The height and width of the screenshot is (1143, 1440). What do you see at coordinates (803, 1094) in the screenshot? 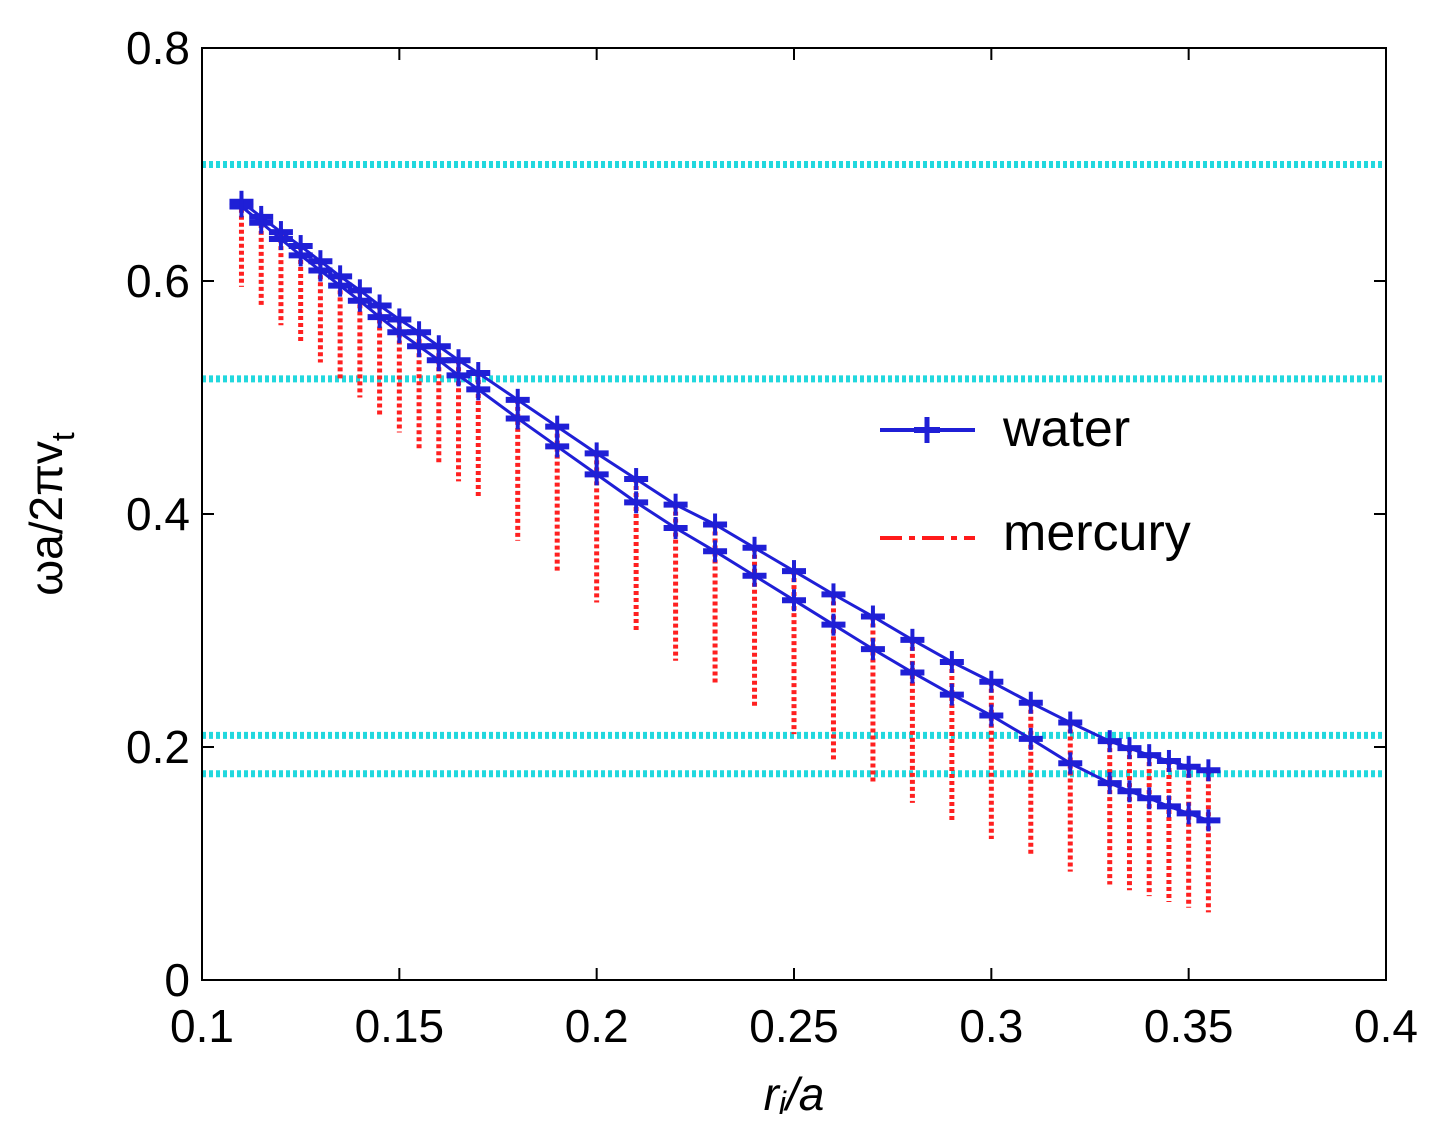
I see `x-axis-label-rest: /a` at bounding box center [803, 1094].